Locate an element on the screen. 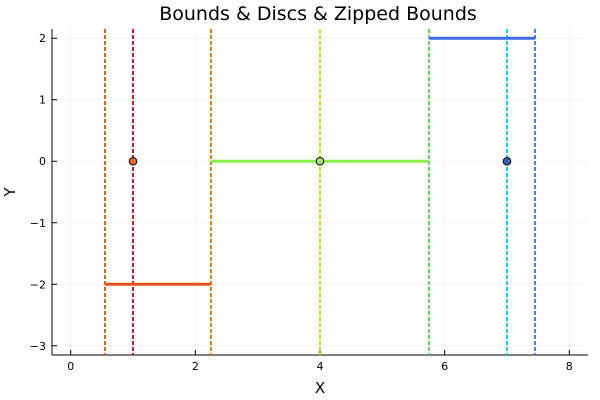 This screenshot has height=400, width=600. y-tick-label: 0 is located at coordinates (42, 161).